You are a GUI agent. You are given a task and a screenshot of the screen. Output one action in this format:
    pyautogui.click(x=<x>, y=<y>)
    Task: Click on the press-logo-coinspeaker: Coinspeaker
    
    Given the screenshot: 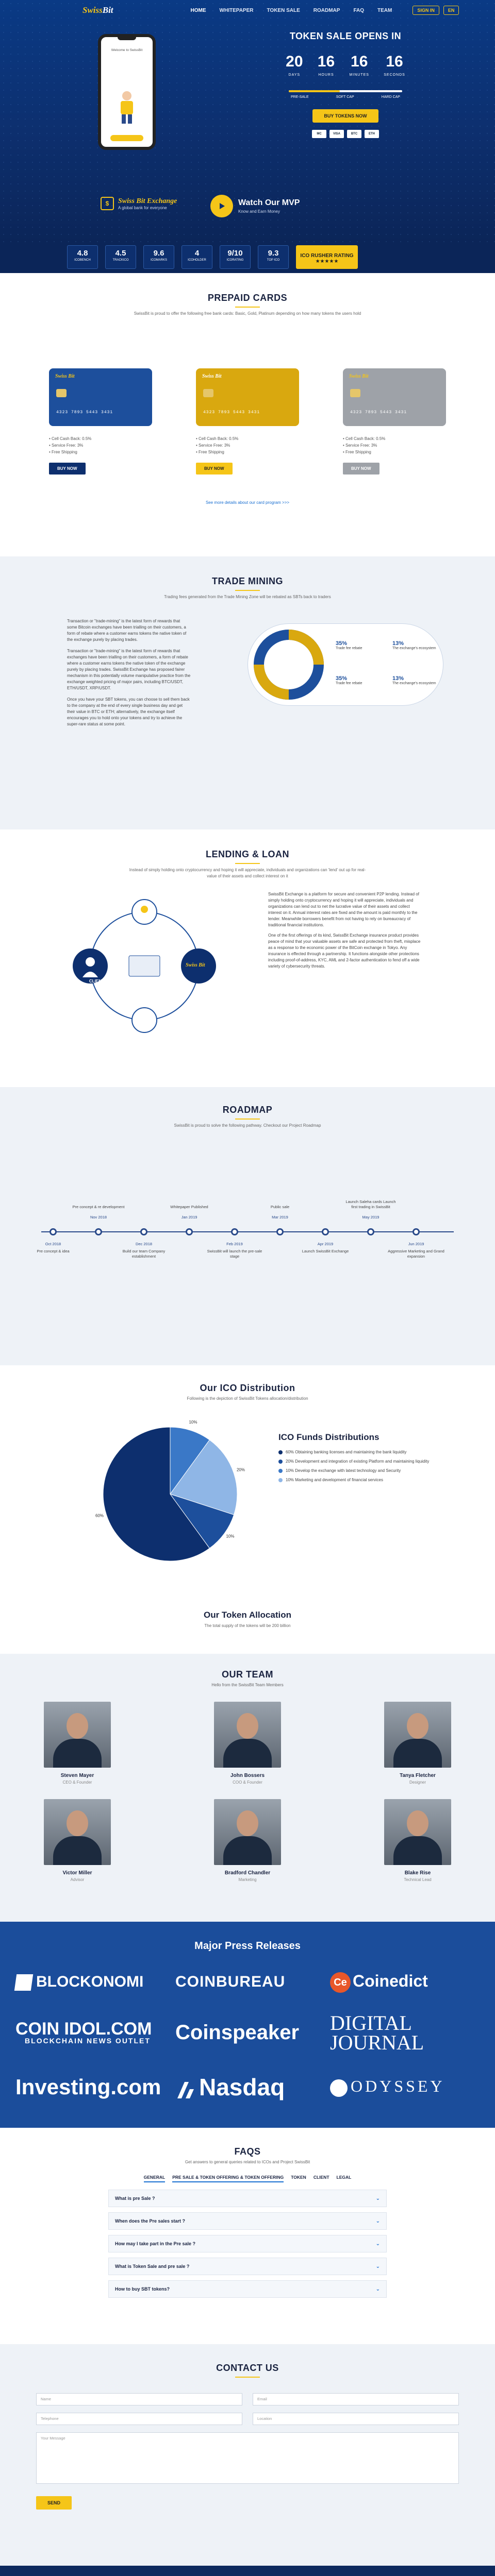 What is the action you would take?
    pyautogui.click(x=237, y=2032)
    